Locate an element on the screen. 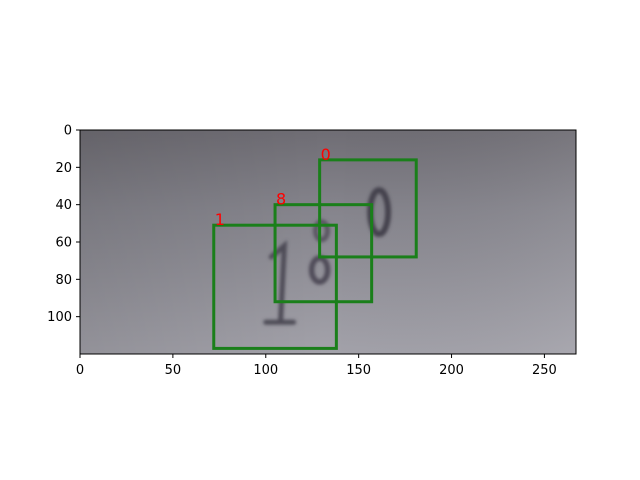 The image size is (640, 480). y-tick-label: 40 is located at coordinates (63, 205).